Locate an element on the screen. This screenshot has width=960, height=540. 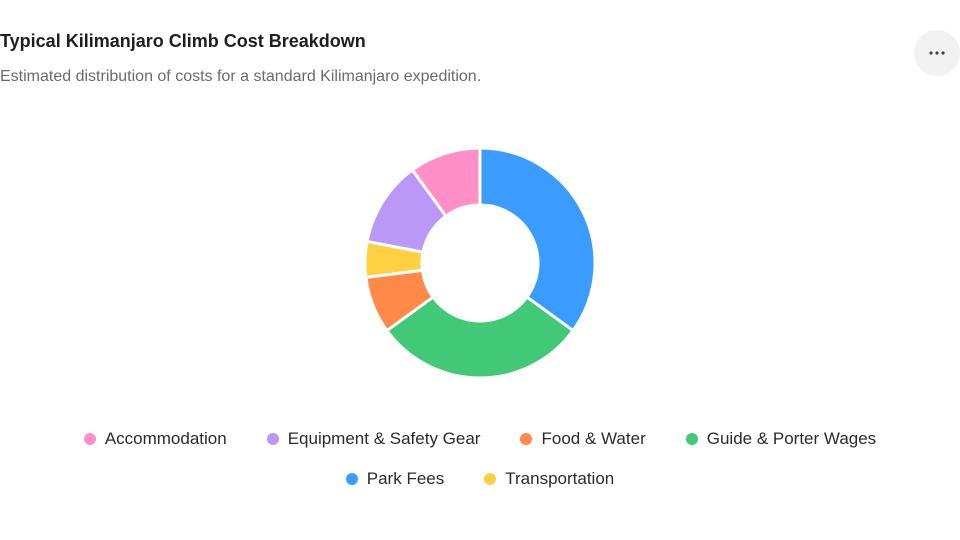
legend-item: Park Fees is located at coordinates (395, 479).